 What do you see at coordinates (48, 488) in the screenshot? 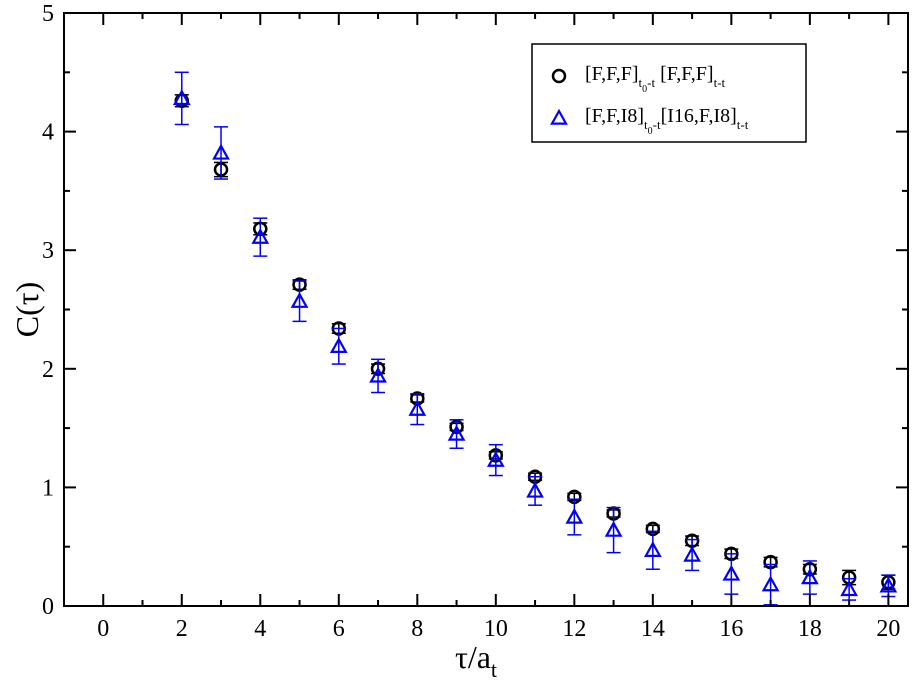
I see `y-tick-label: 1` at bounding box center [48, 488].